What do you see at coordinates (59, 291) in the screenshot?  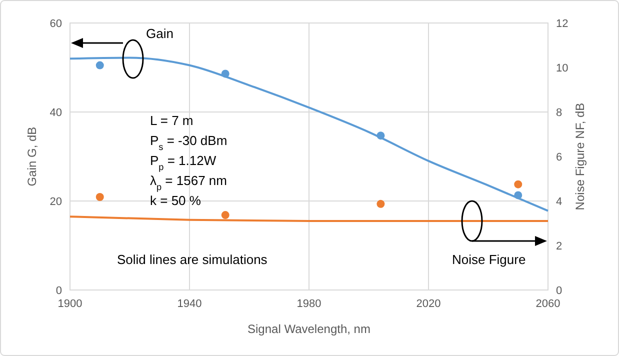 I see `y-tick-label: 0` at bounding box center [59, 291].